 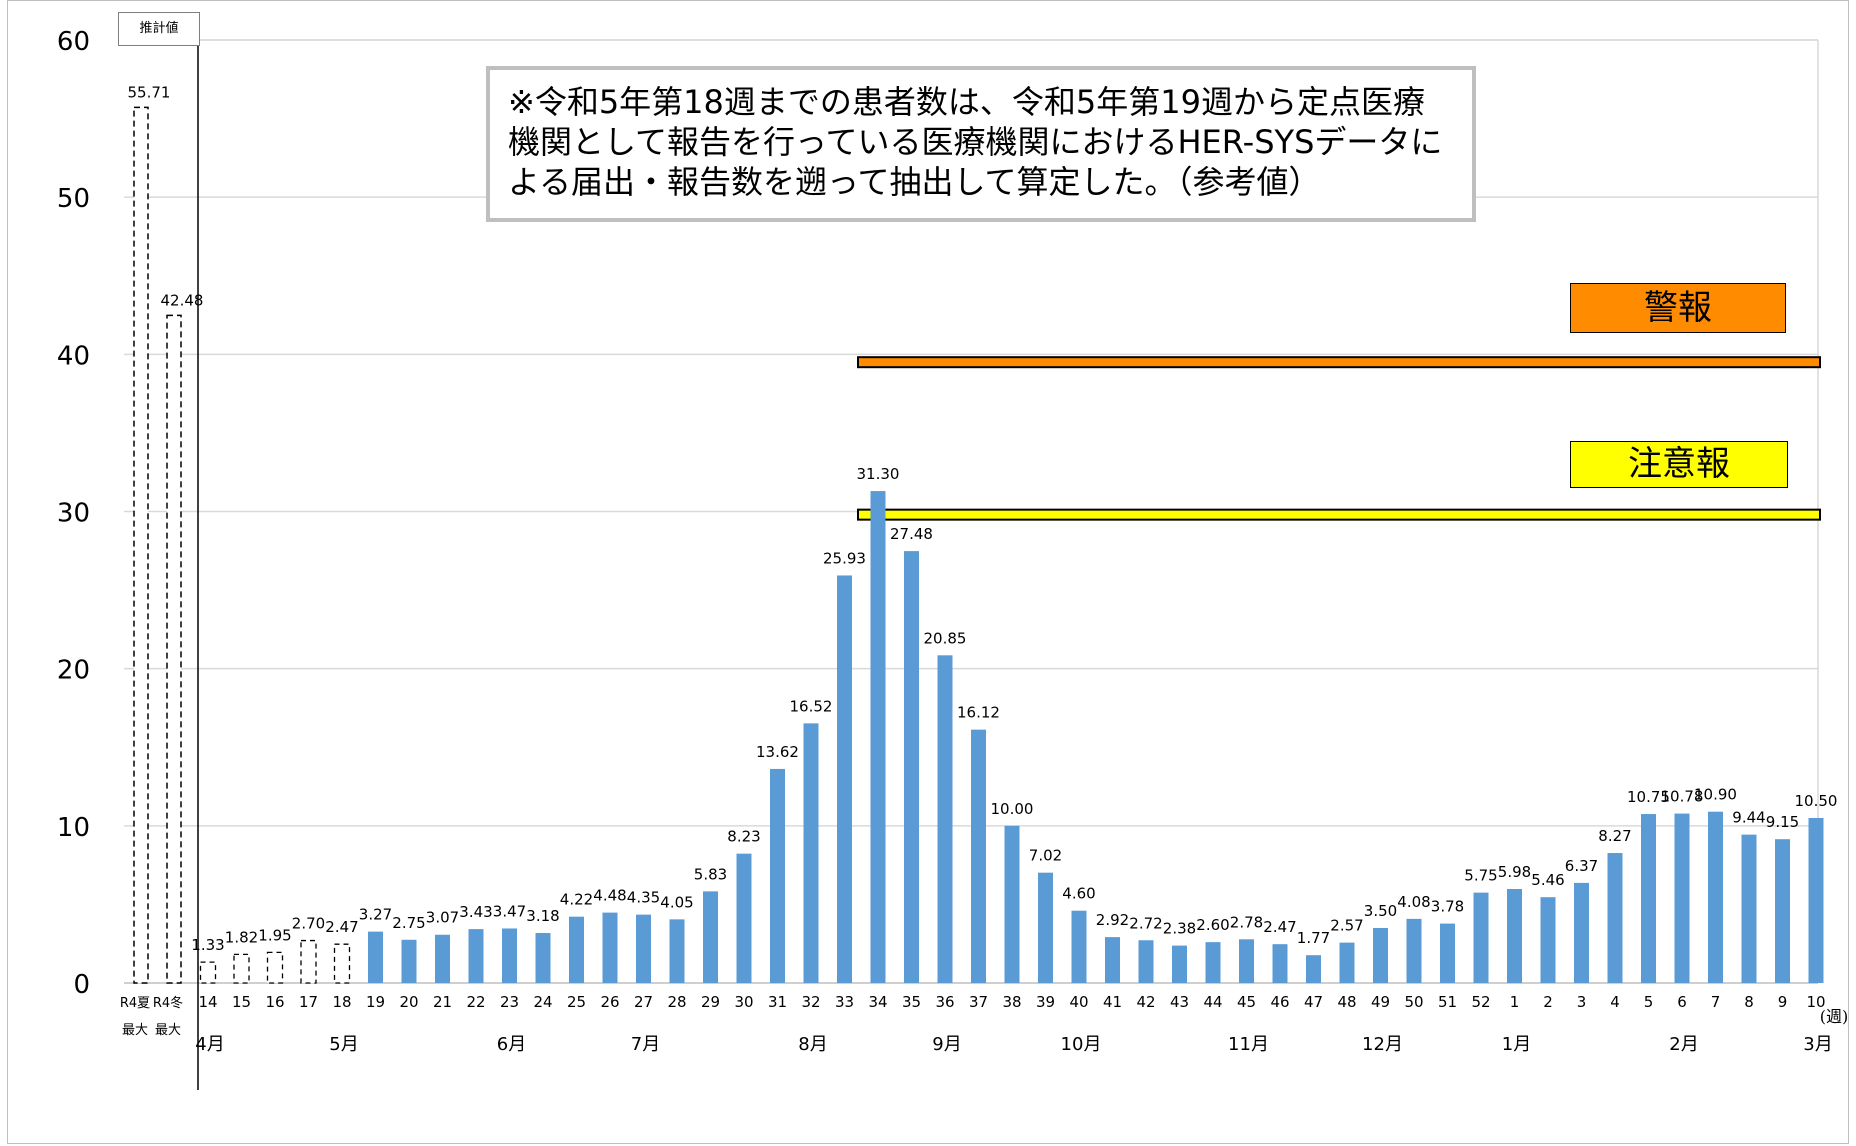 I want to click on bar-value-label: 1.77, so click(x=1313, y=938).